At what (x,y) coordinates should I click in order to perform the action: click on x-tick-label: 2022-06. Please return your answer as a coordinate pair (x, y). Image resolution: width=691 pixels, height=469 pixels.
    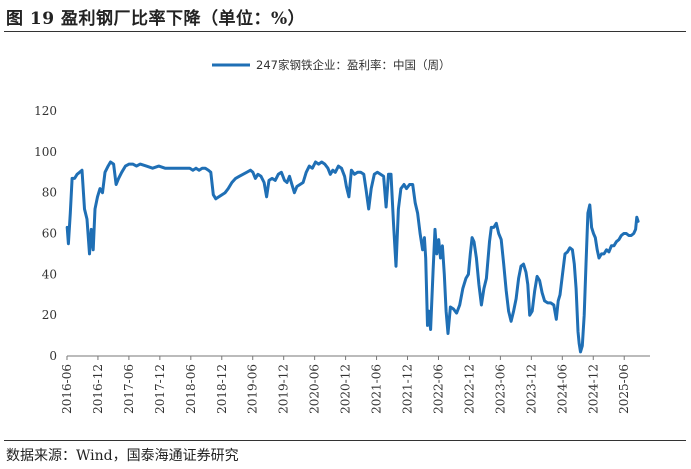
    Looking at the image, I should click on (438, 389).